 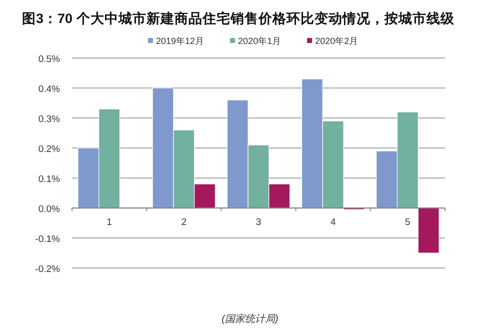 What do you see at coordinates (336, 41) in the screenshot?
I see `legend-label: 2020年2月` at bounding box center [336, 41].